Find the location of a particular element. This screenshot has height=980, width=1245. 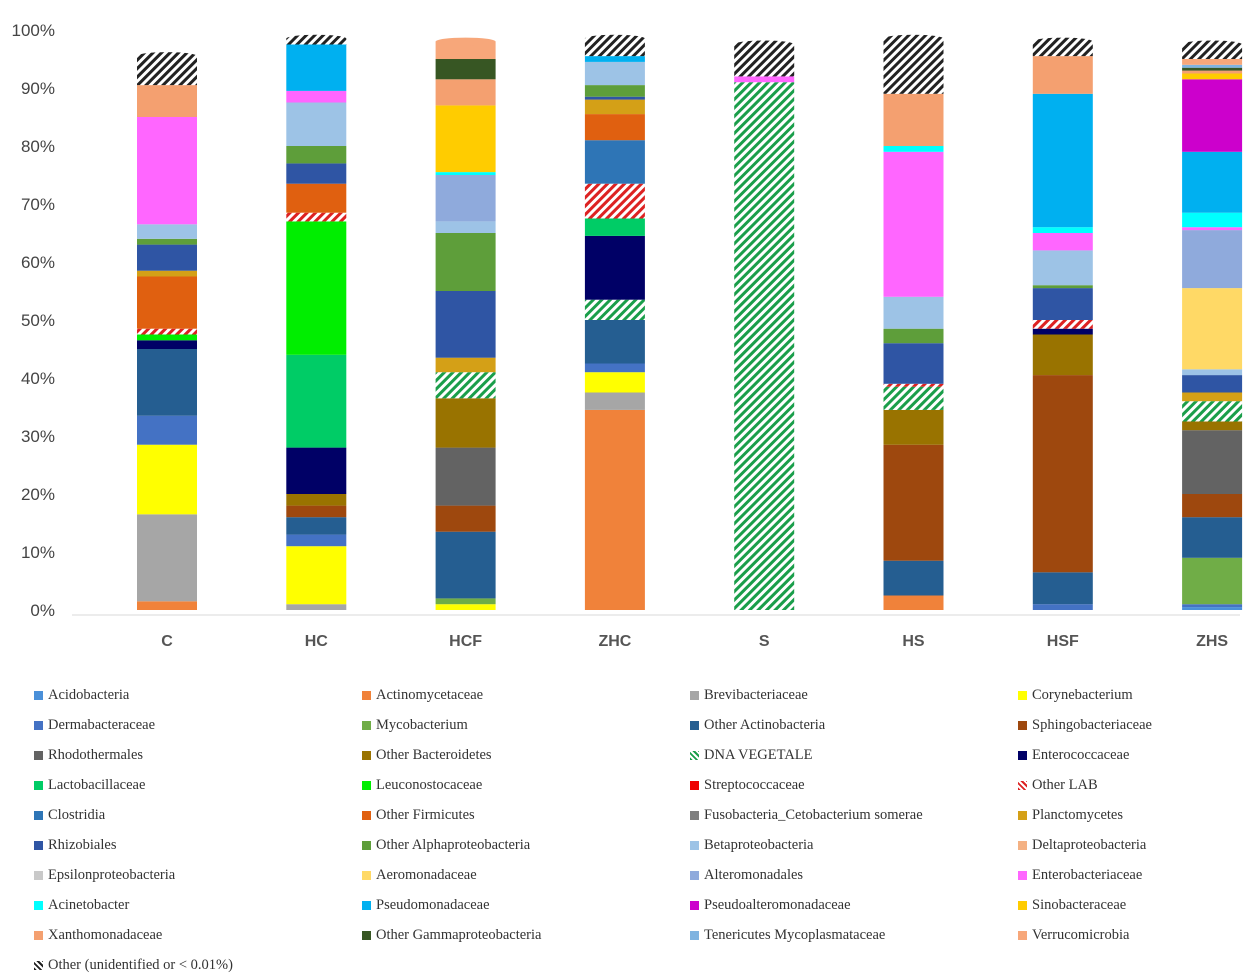

legend-label: Pseudoalteromonadaceae is located at coordinates (777, 904).